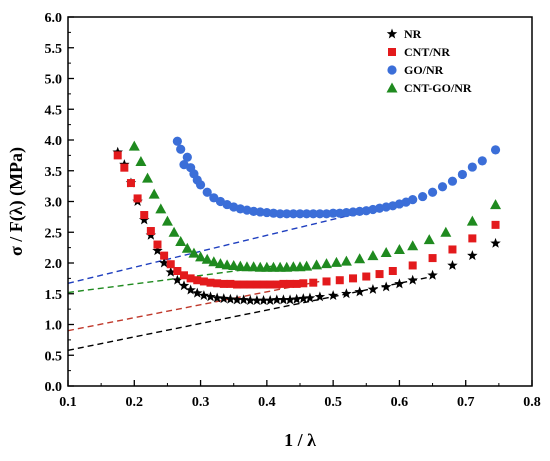 The height and width of the screenshot is (461, 550). Describe the element at coordinates (54, 356) in the screenshot. I see `y-tick-label: 0.5` at that location.